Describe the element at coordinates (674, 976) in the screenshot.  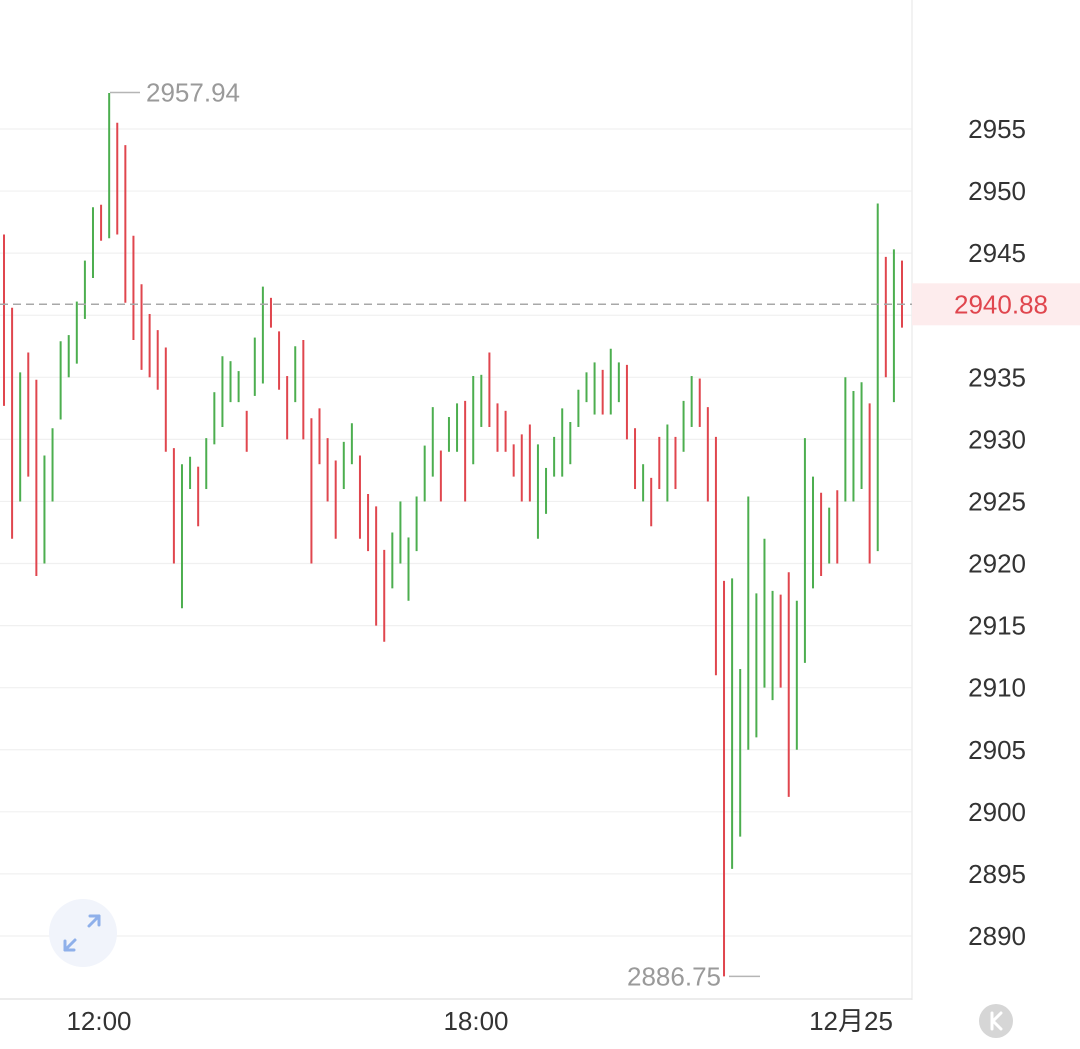
I see `low-value-label: 2886.75` at that location.